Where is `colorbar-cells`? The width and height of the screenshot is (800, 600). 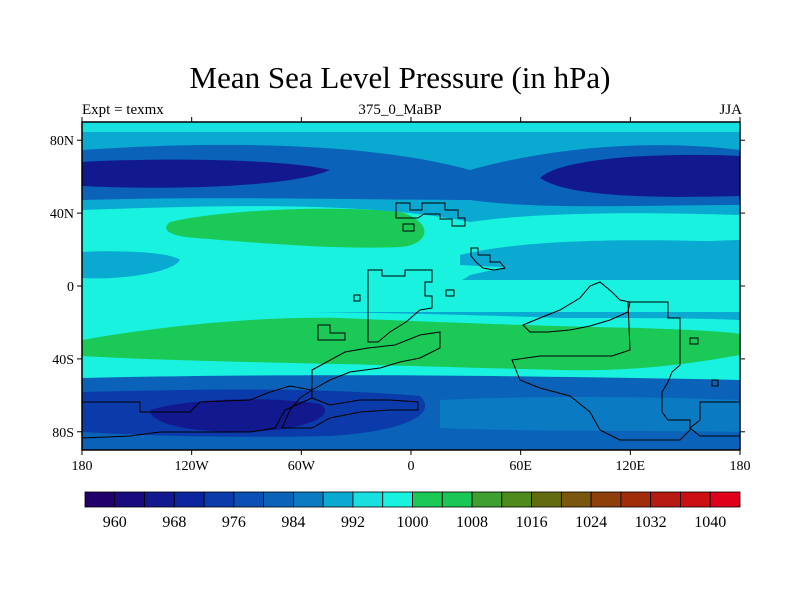 colorbar-cells is located at coordinates (412, 499).